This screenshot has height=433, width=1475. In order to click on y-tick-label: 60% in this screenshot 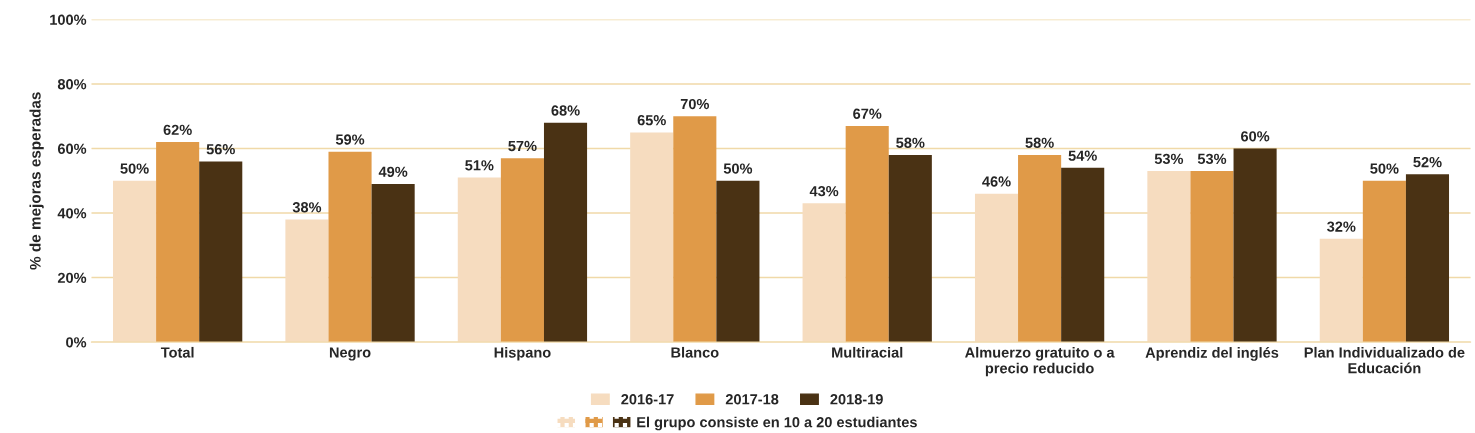, I will do `click(72, 148)`.